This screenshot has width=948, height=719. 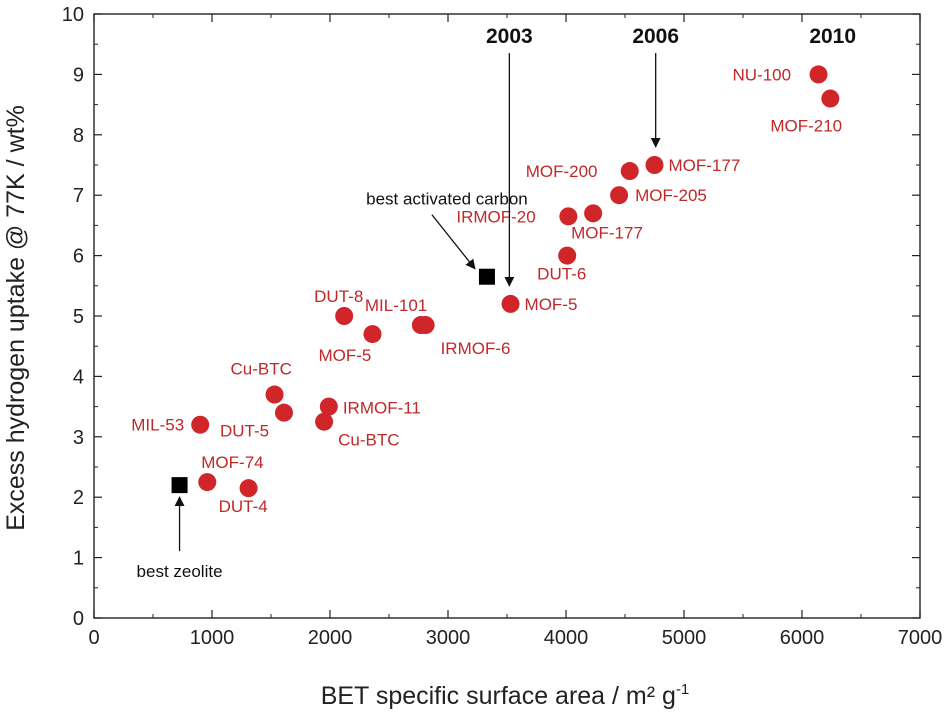 I want to click on y-tick-label: 8, so click(x=78, y=136).